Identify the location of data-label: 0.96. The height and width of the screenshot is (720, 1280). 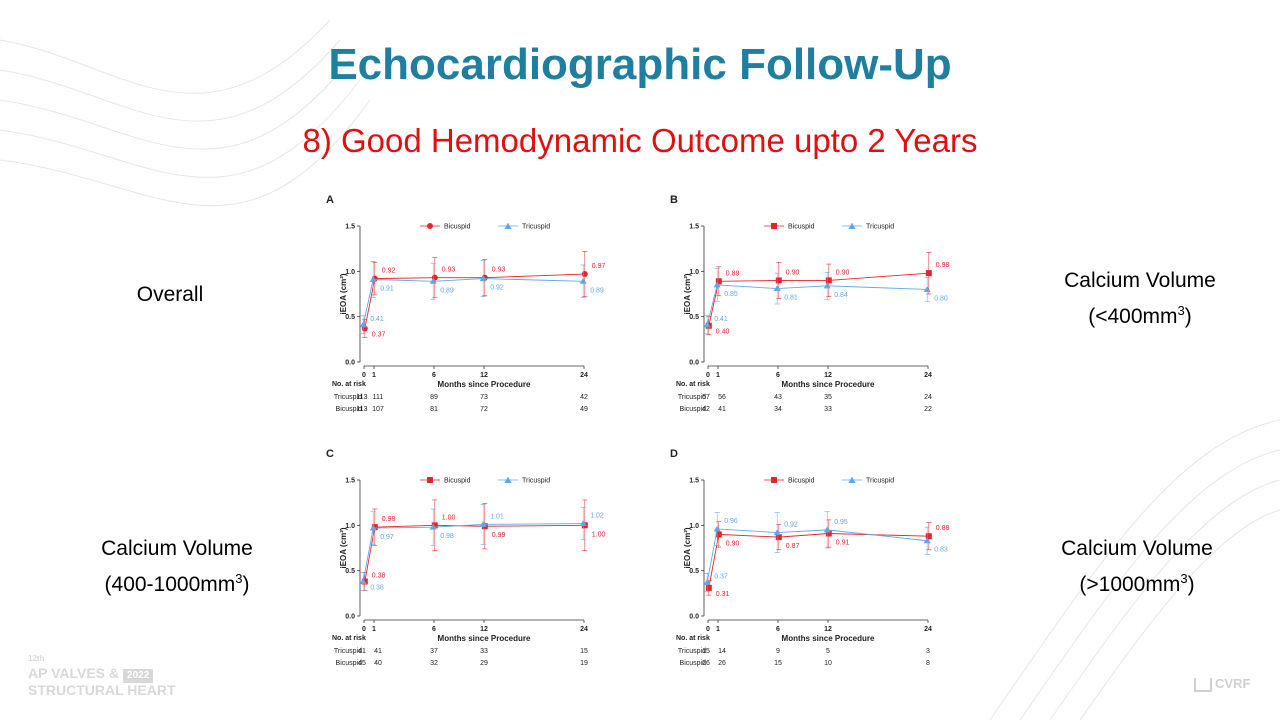
(731, 521).